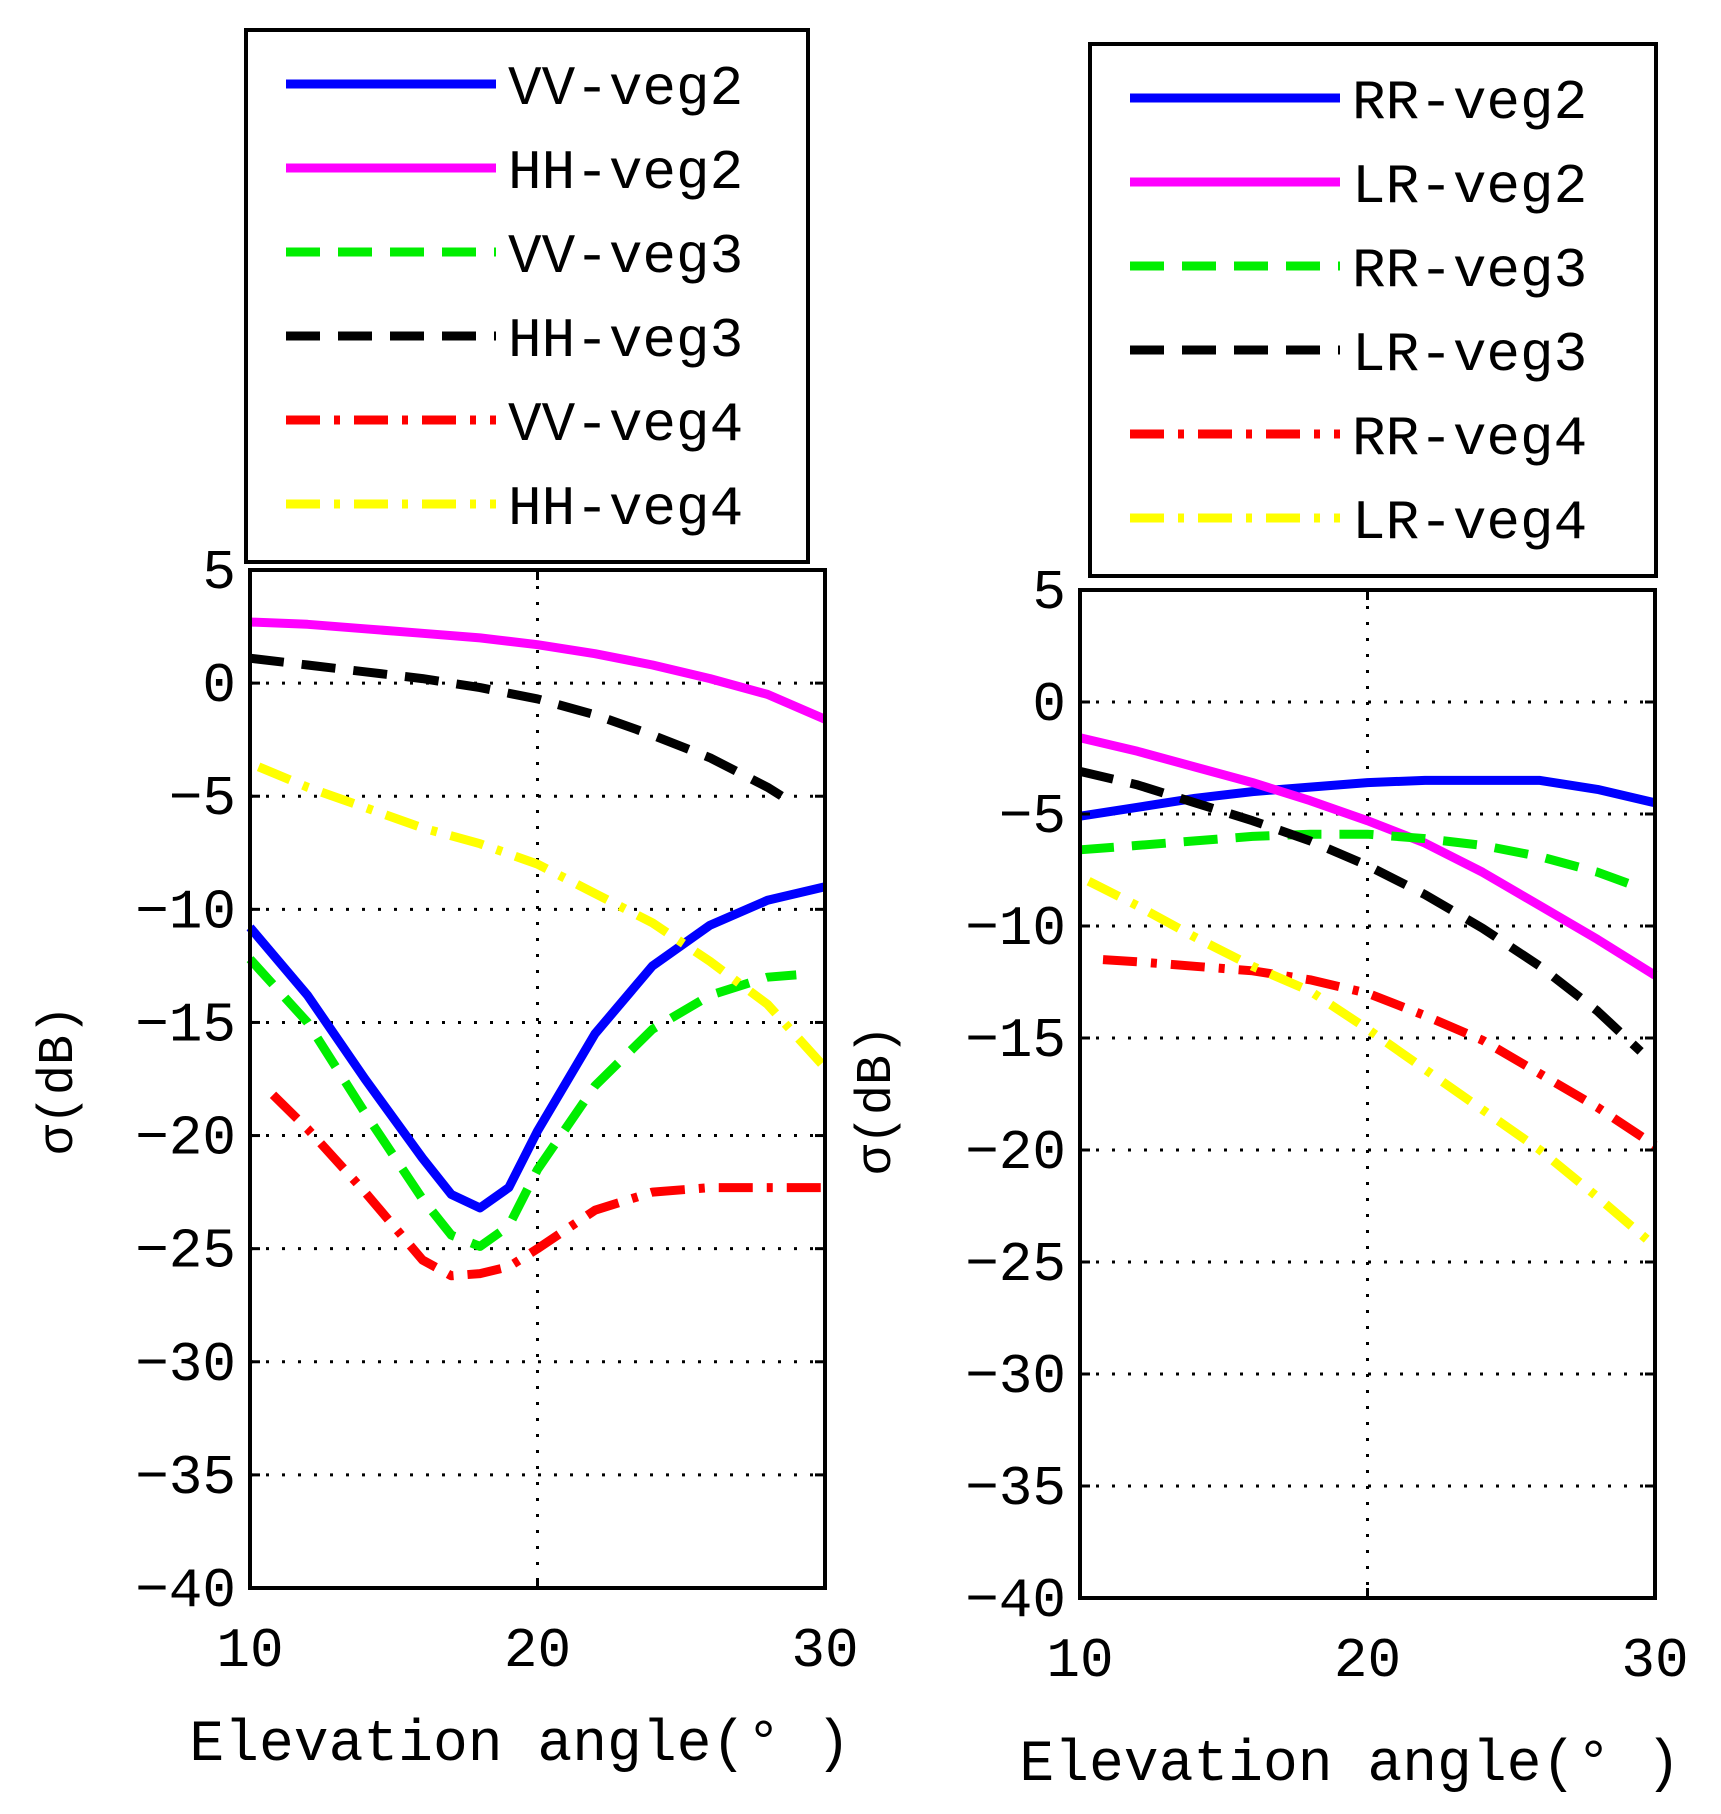  I want to click on legend-label-HH-veg2: HH-veg2, so click(625, 173).